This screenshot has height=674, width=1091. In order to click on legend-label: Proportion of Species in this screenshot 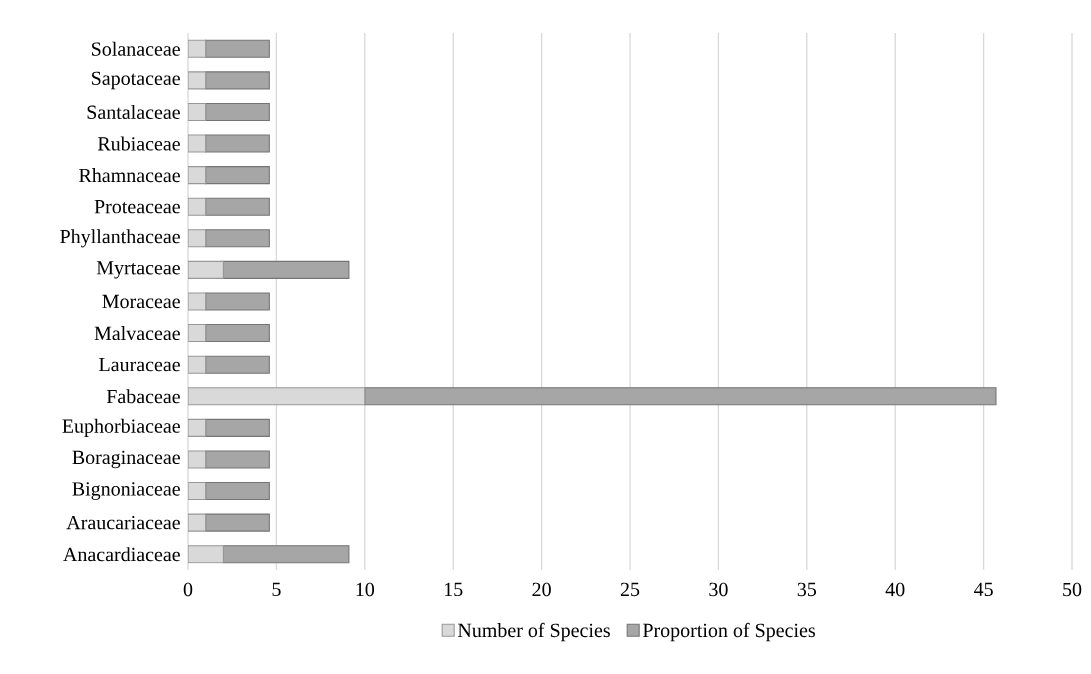, I will do `click(728, 632)`.